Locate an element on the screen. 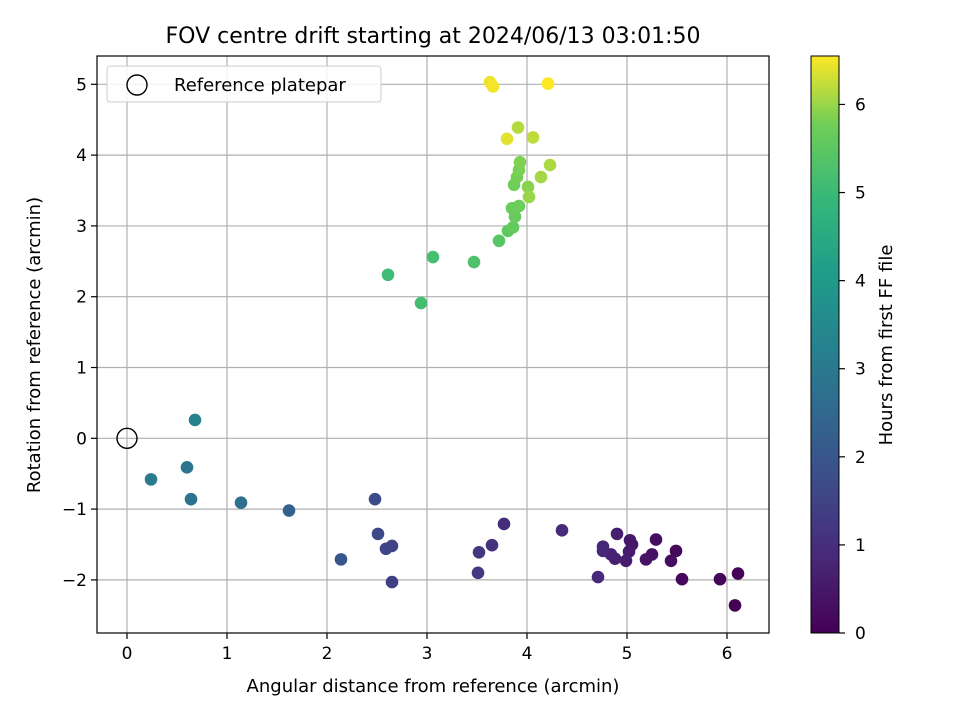 The image size is (960, 720). reference-marker is located at coordinates (127, 438).